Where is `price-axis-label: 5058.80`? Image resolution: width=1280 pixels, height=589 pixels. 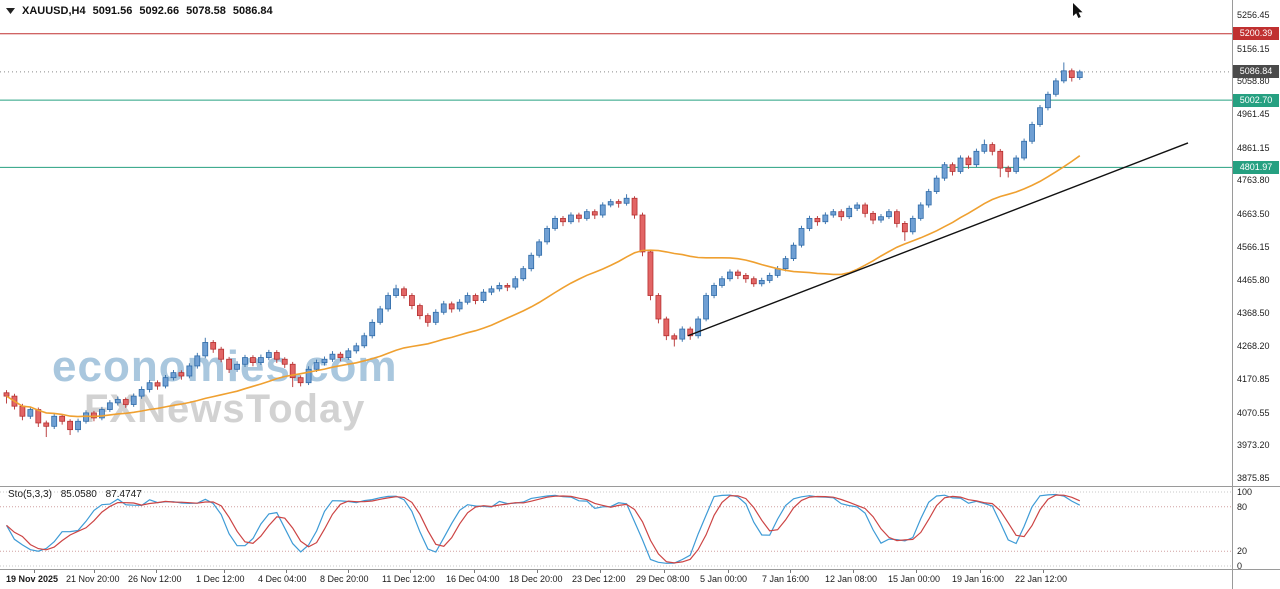
price-axis-label: 5058.80 is located at coordinates (1253, 81).